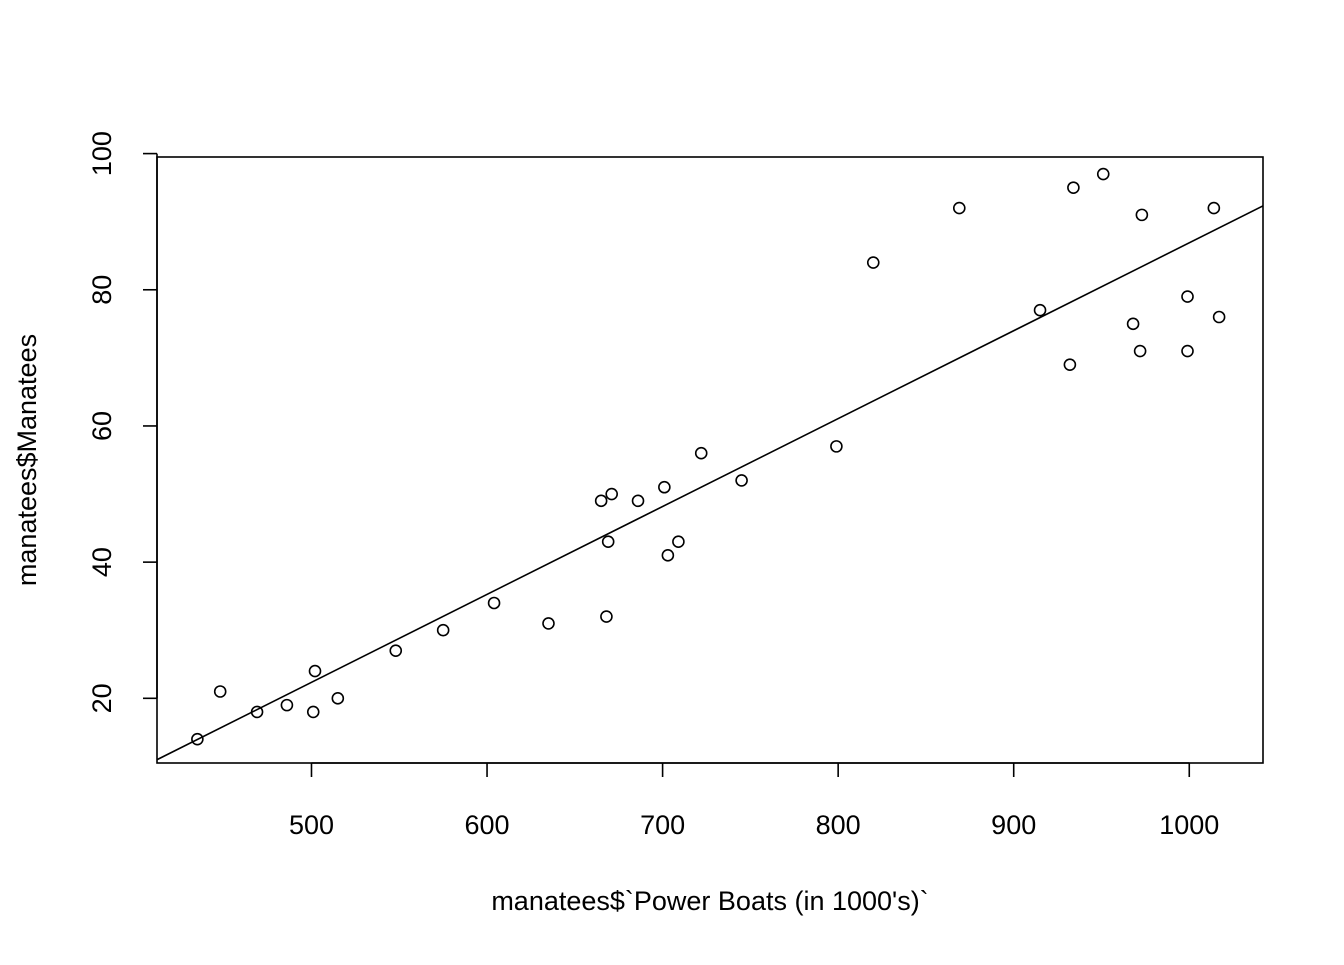 The height and width of the screenshot is (965, 1344). I want to click on x-axis: 500 600 700 800 900 1000, so click(754, 801).